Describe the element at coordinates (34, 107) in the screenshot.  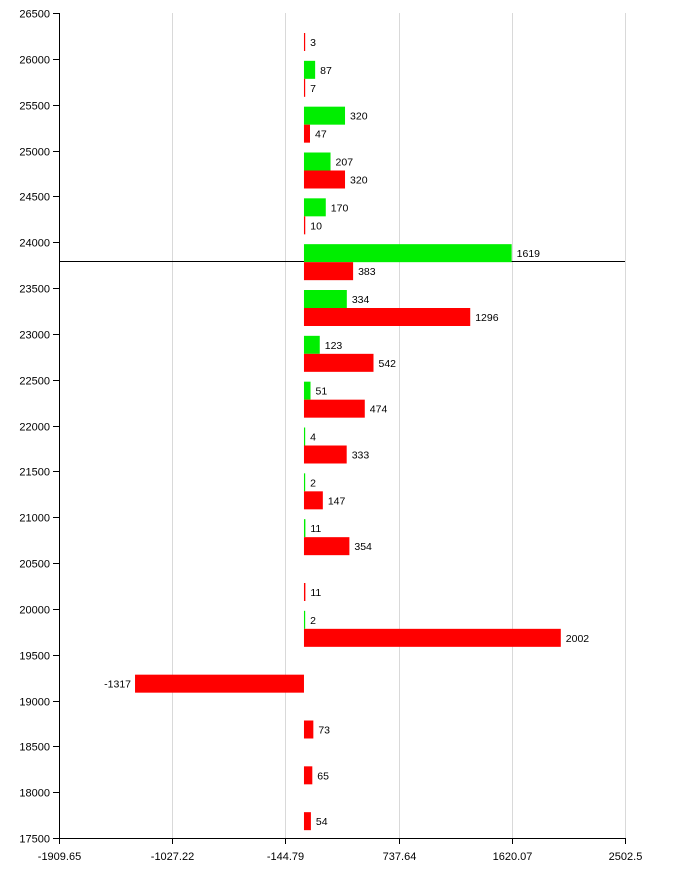
I see `y-tick-label: 25500` at that location.